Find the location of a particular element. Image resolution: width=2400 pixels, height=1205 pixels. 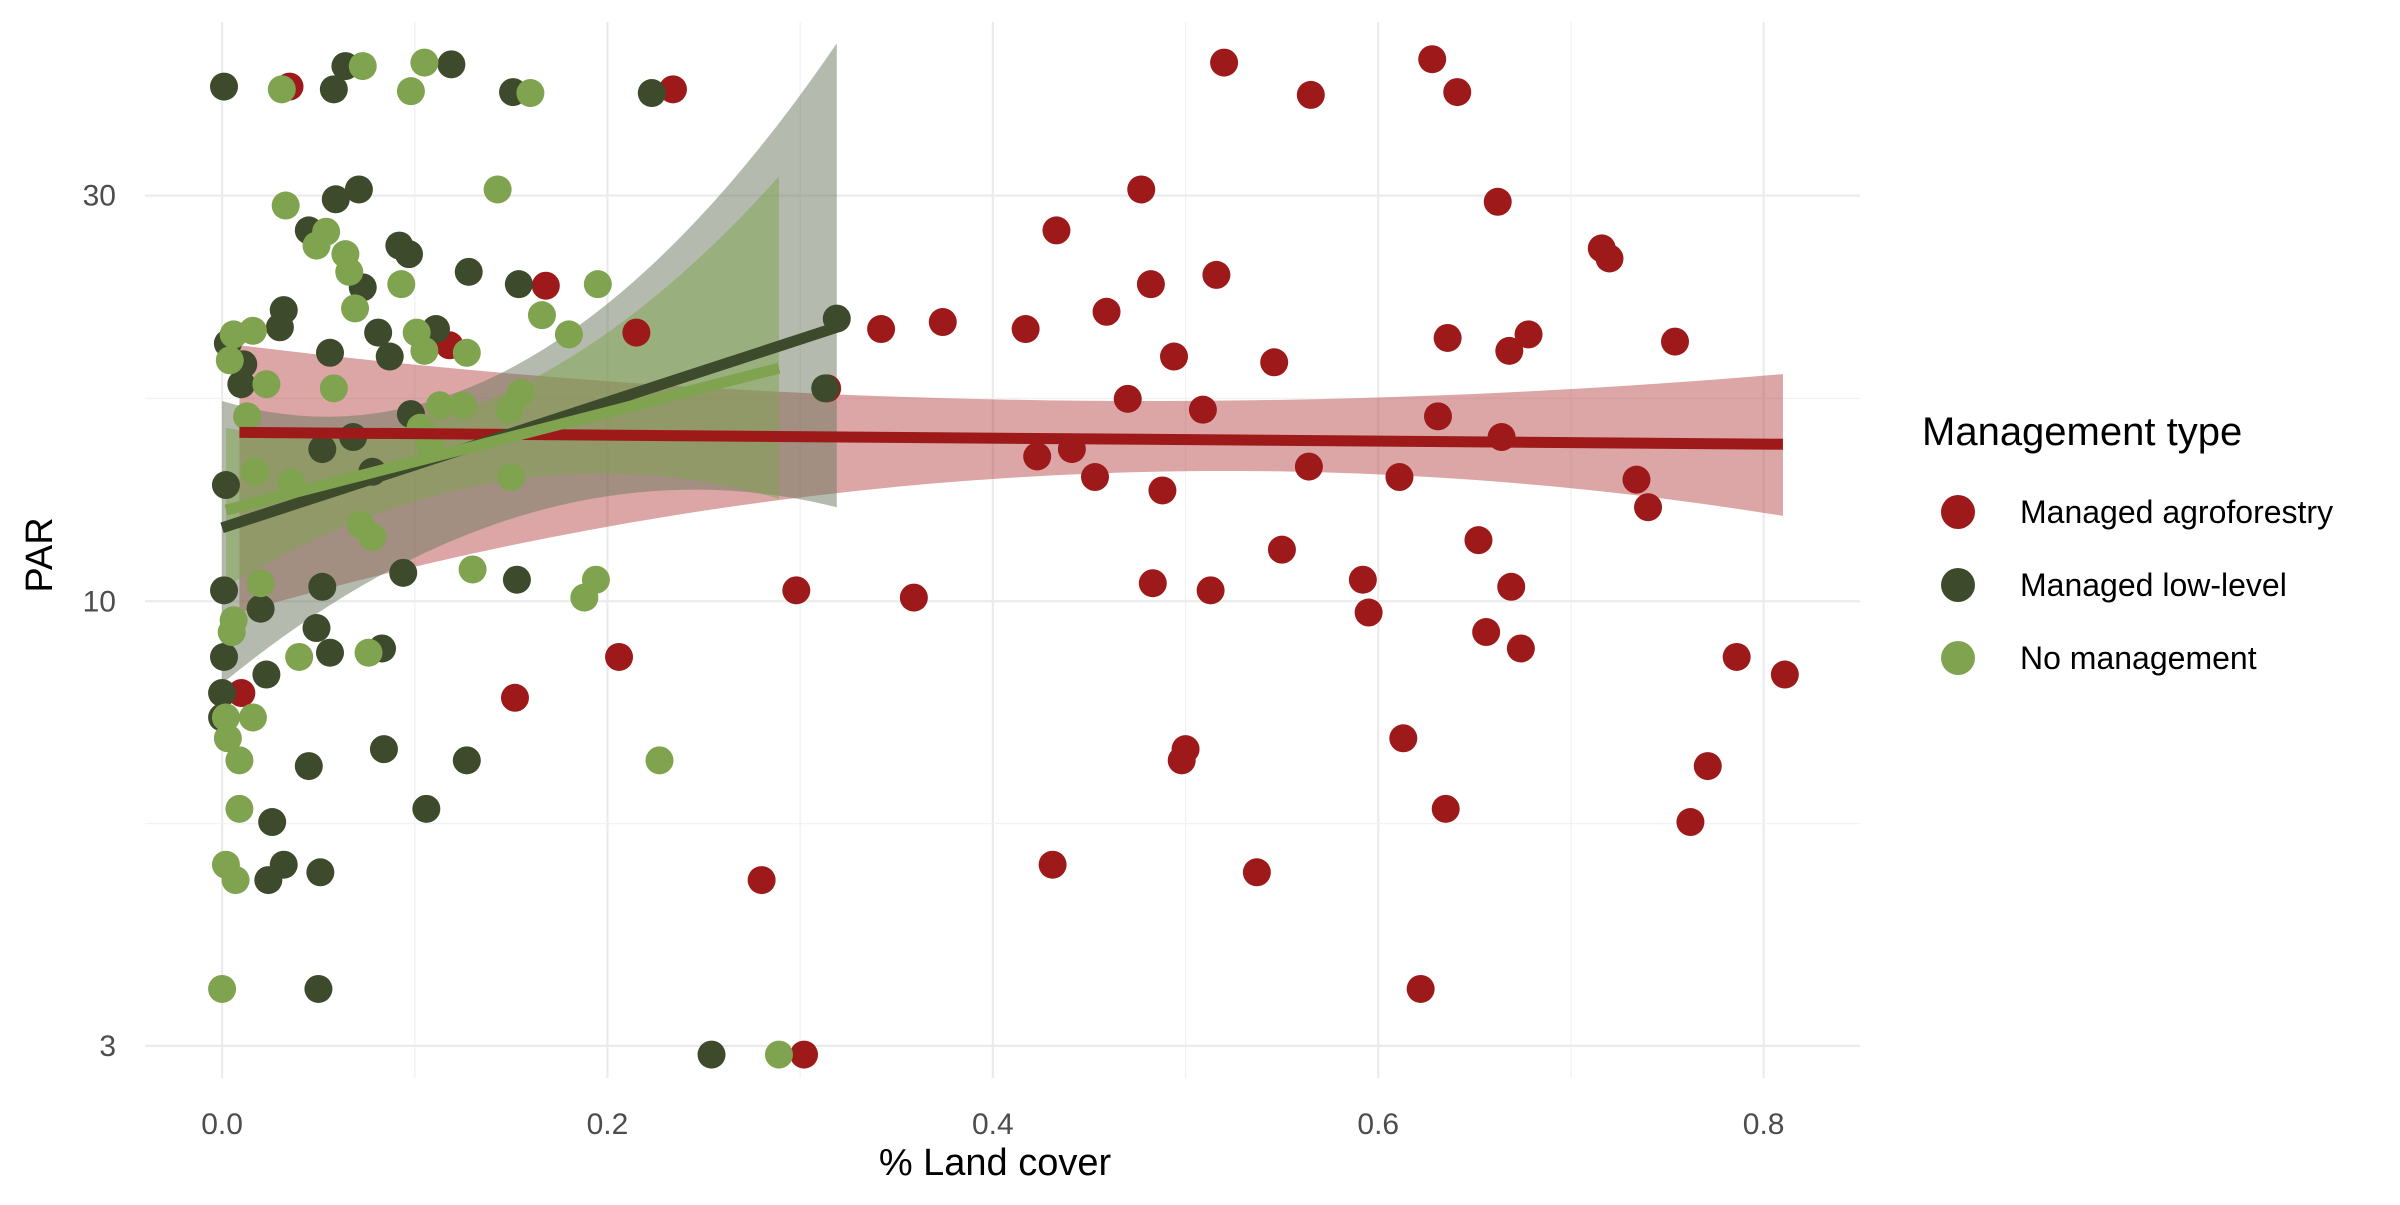

regression-line is located at coordinates (502, 439).